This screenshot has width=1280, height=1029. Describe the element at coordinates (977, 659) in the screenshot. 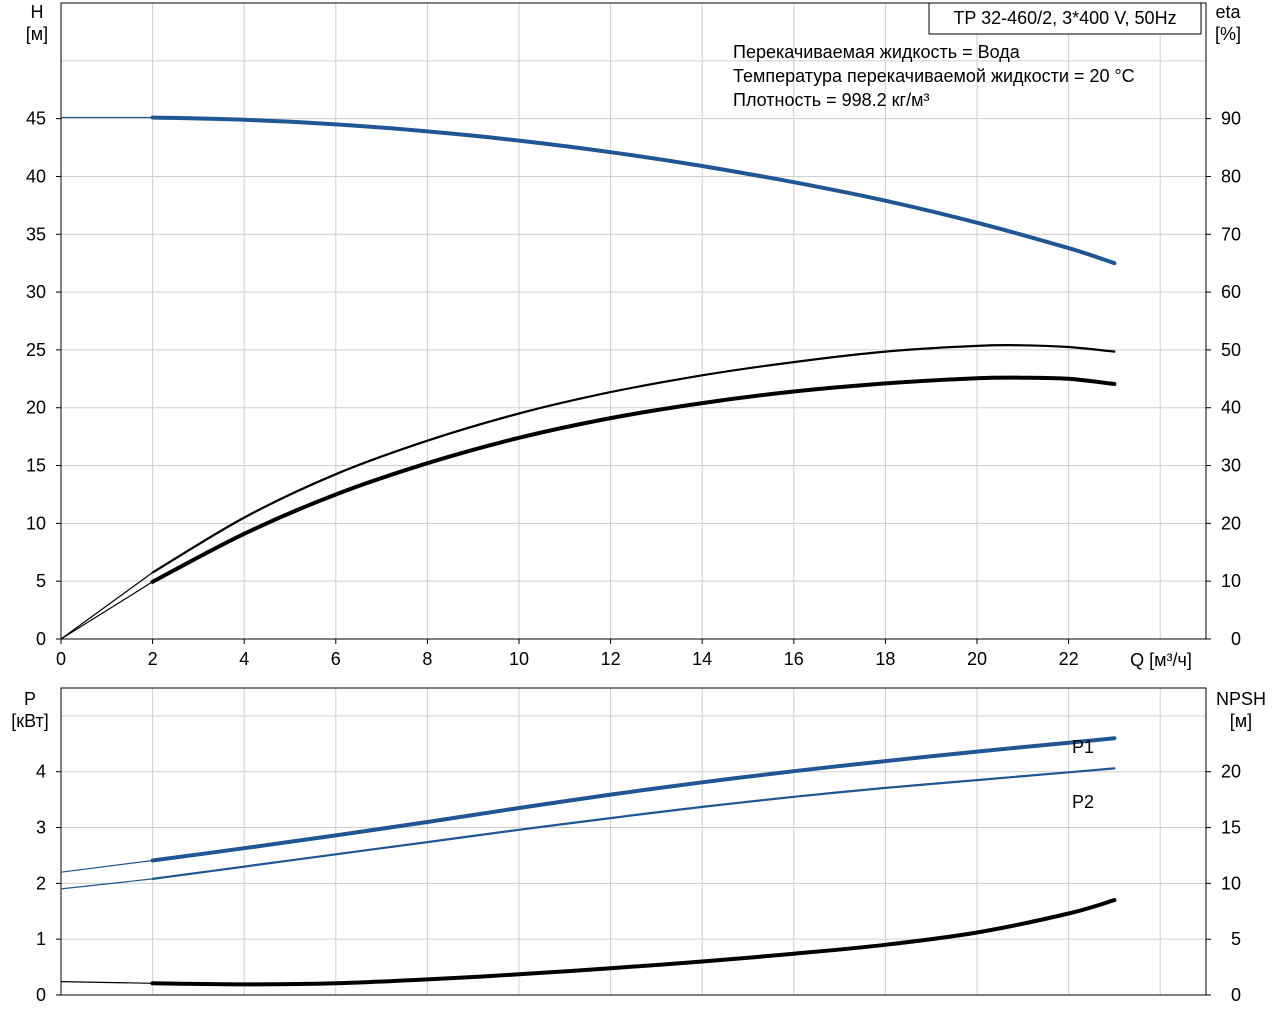

I see `x-tick-label: 20` at that location.